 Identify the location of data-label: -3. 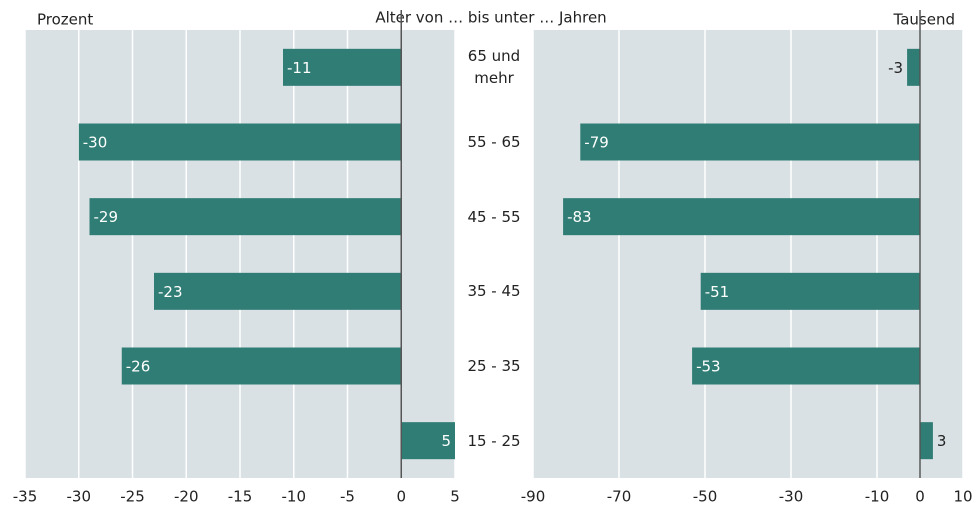
(895, 68).